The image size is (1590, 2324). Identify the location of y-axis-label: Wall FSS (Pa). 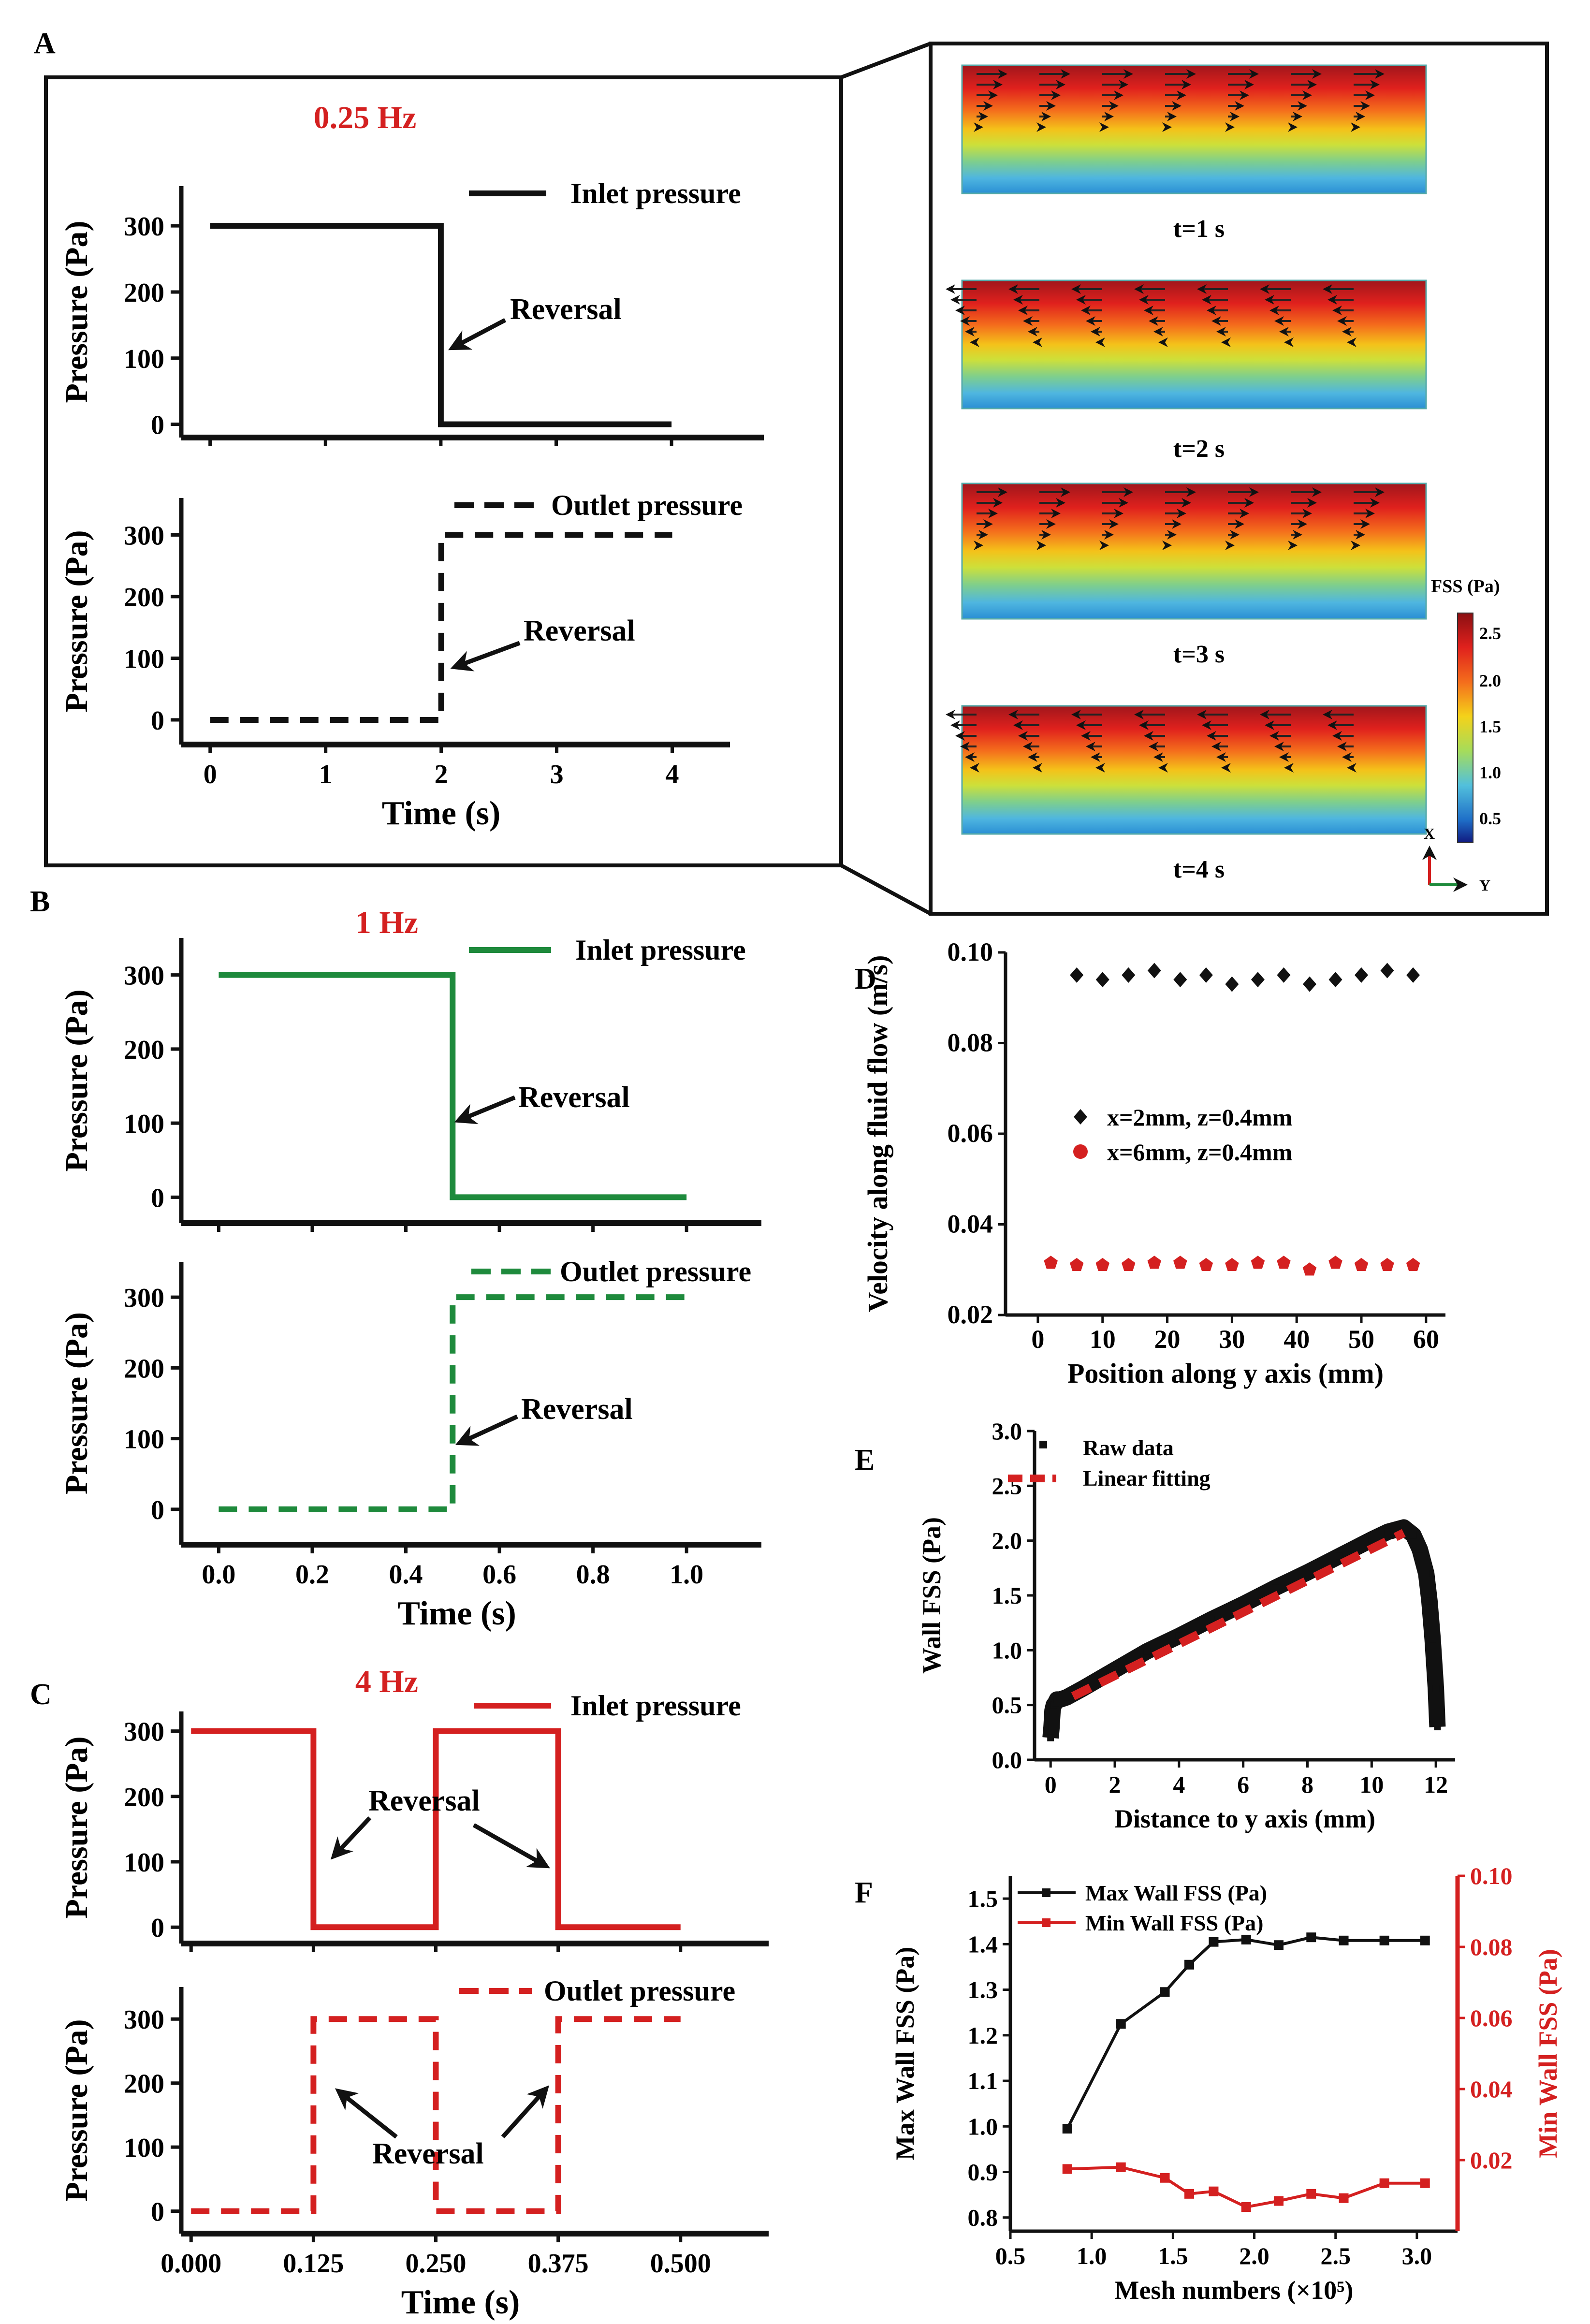
(931, 1596).